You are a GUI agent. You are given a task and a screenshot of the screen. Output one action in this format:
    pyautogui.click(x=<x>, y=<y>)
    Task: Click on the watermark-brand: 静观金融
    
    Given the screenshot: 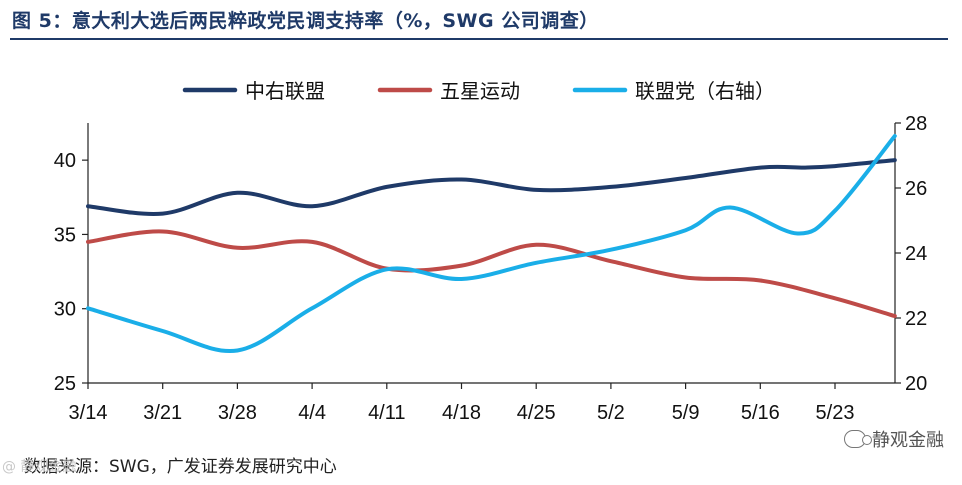 What is the action you would take?
    pyautogui.click(x=894, y=439)
    